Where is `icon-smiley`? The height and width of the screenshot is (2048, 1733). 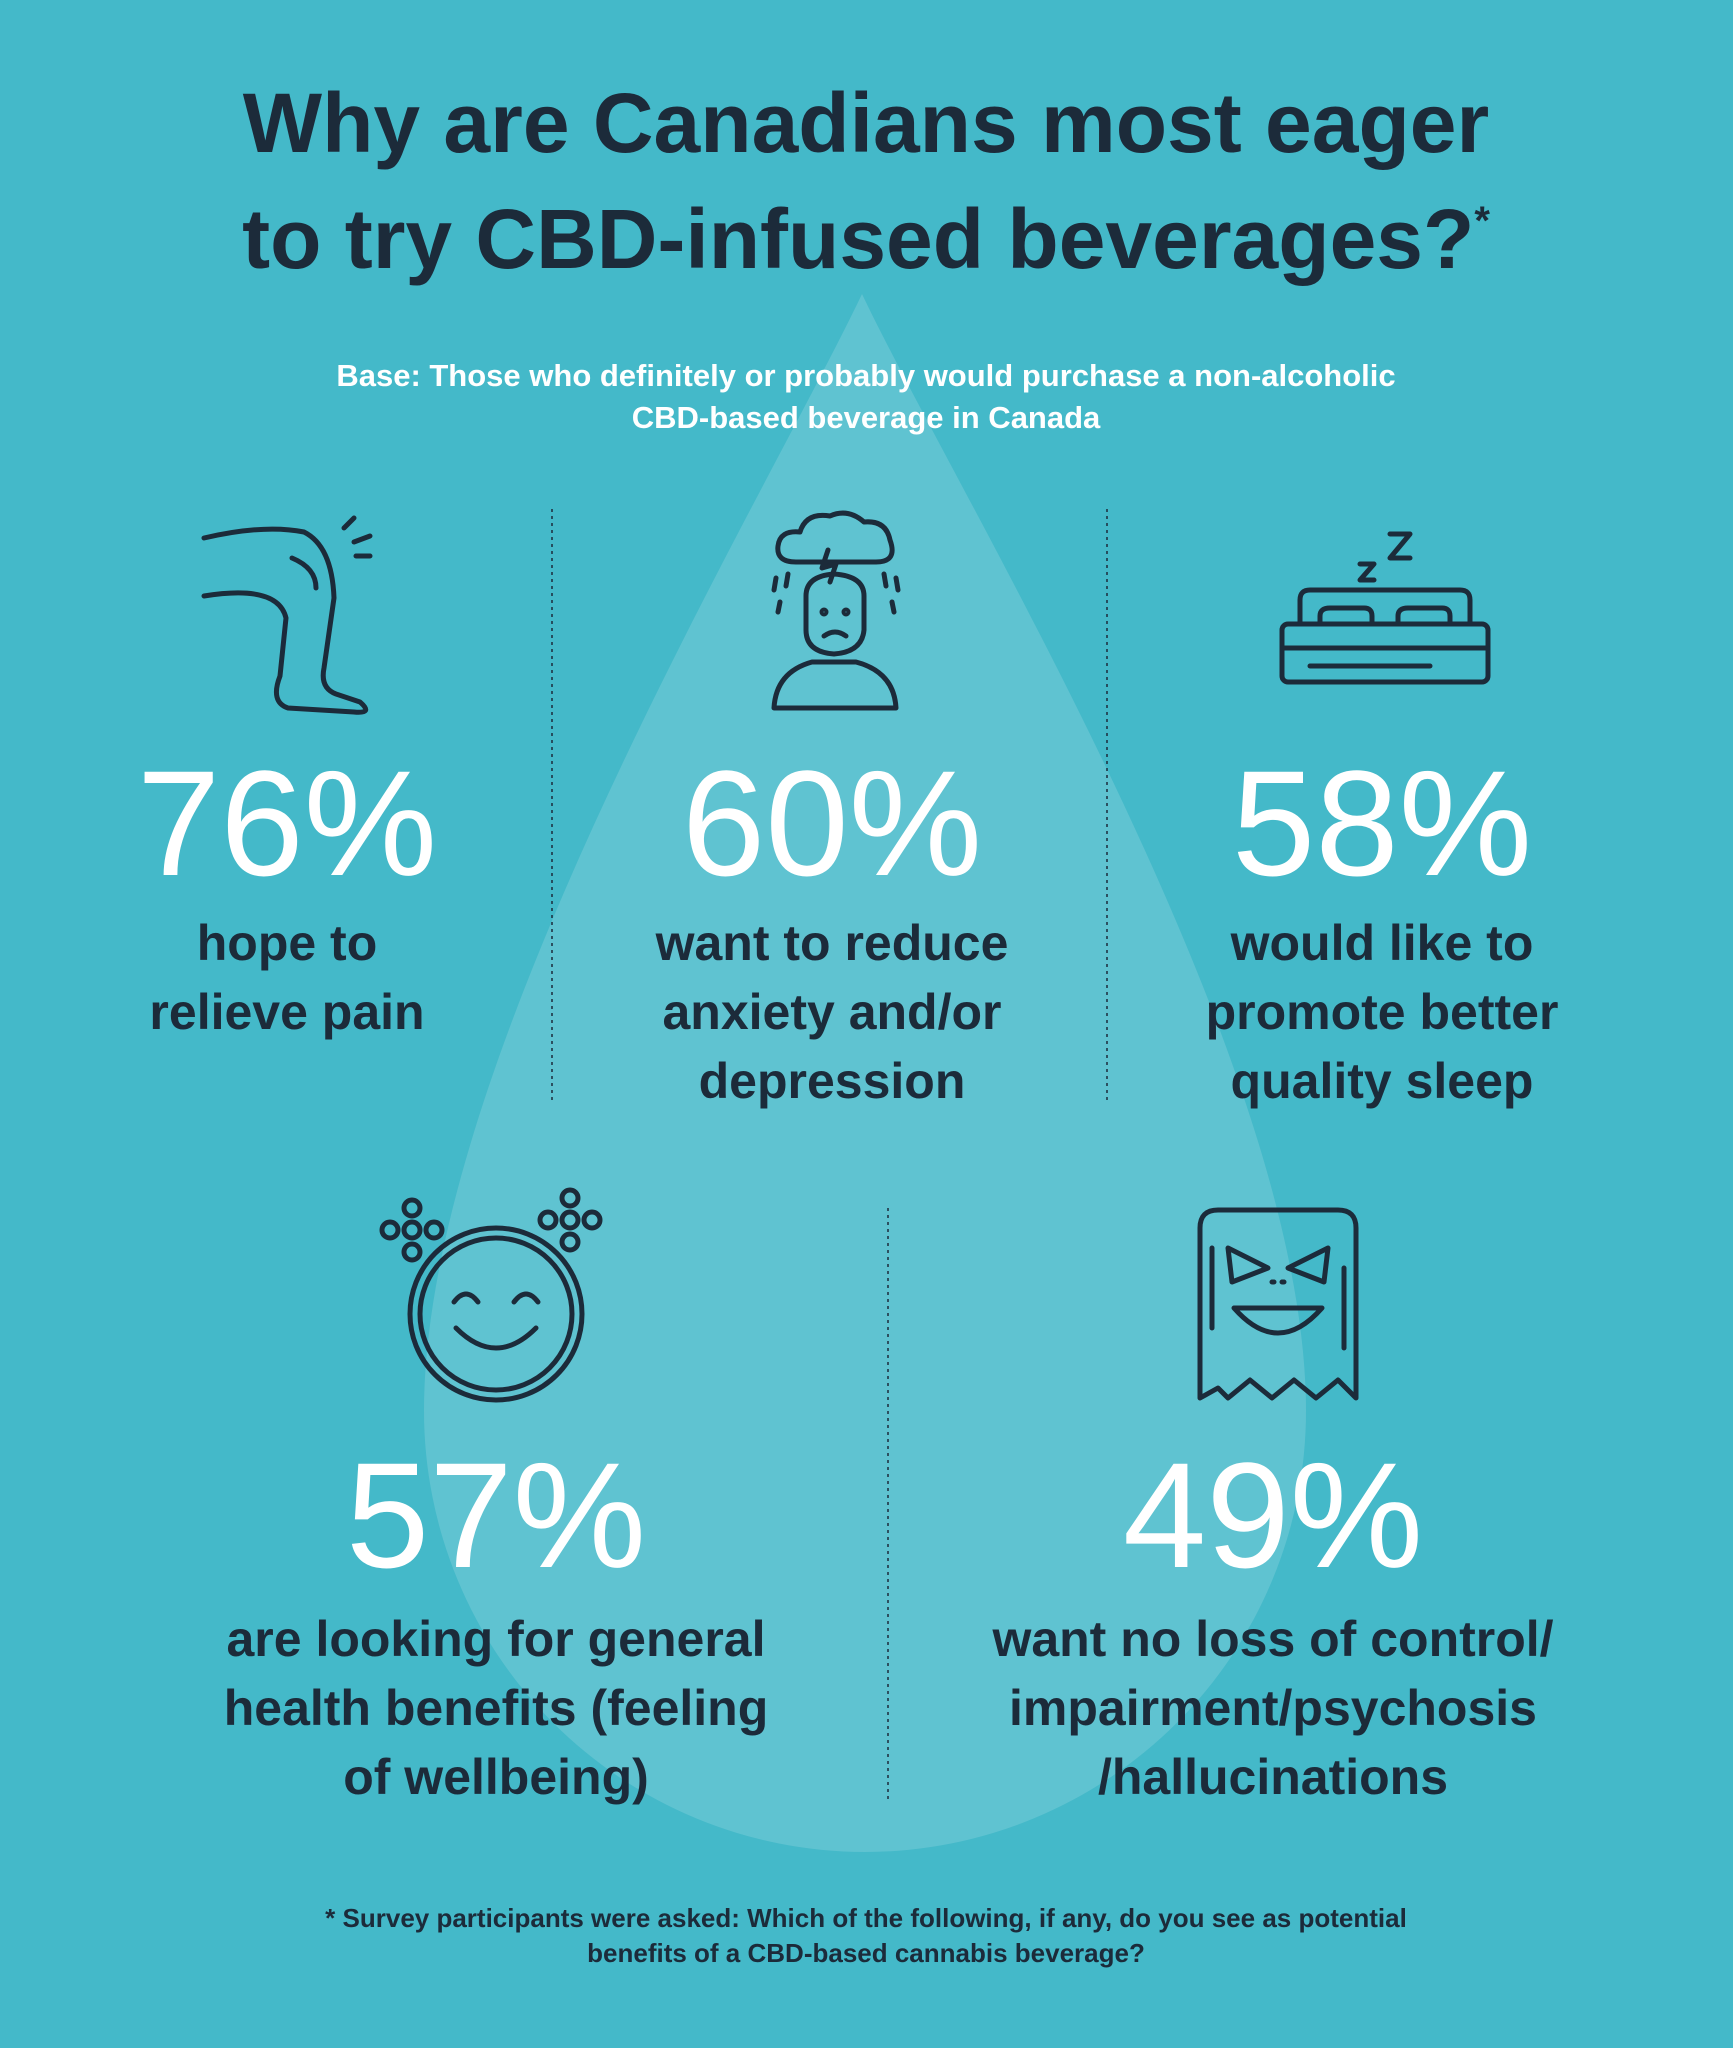
icon-smiley is located at coordinates (491, 1295).